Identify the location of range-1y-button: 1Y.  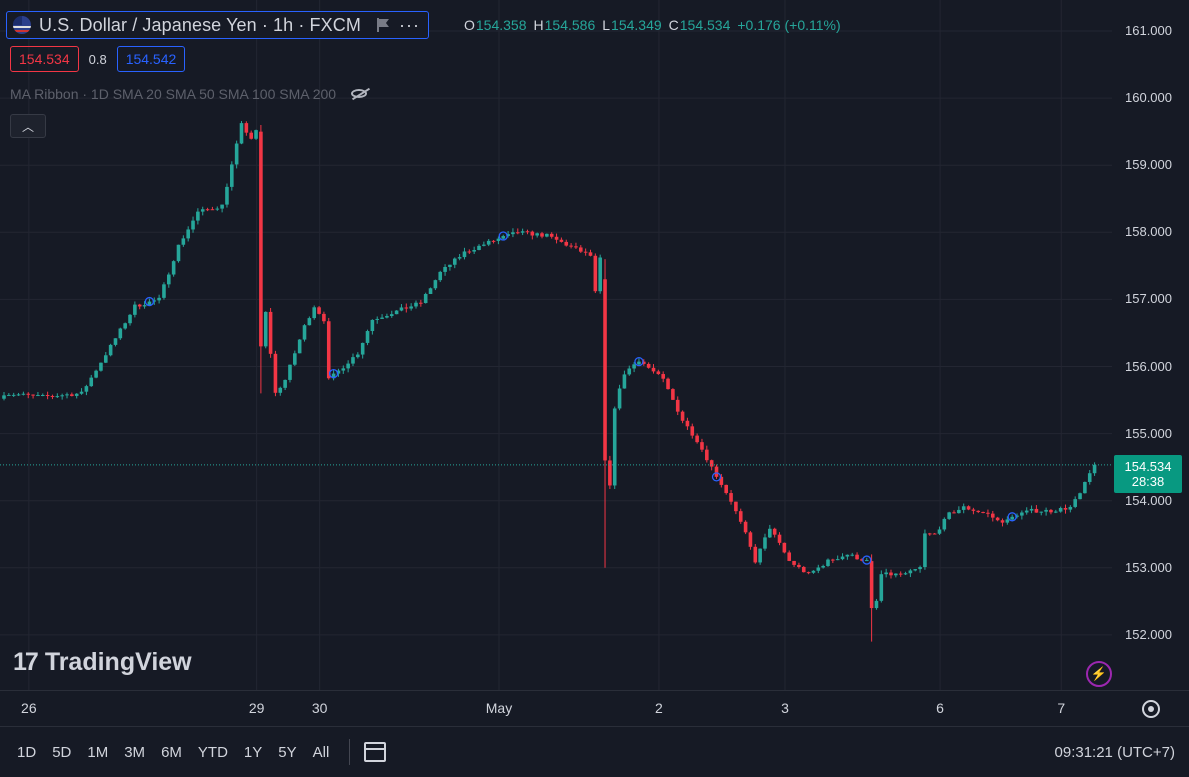
(253, 752).